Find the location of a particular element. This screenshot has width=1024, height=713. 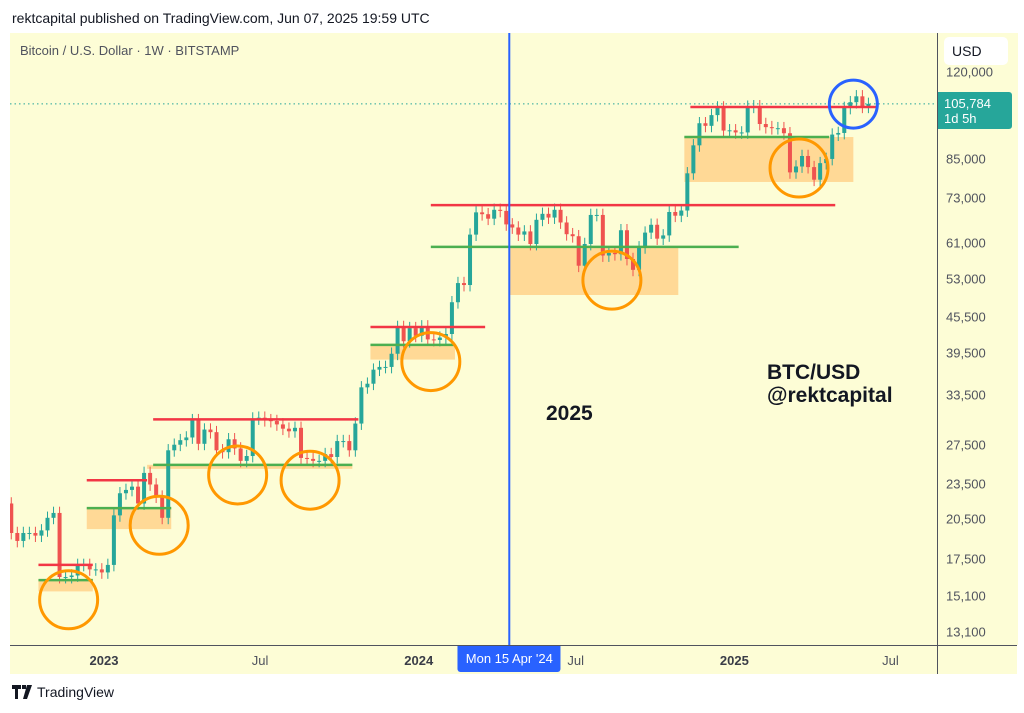

year-annotation: 2025 is located at coordinates (569, 413).